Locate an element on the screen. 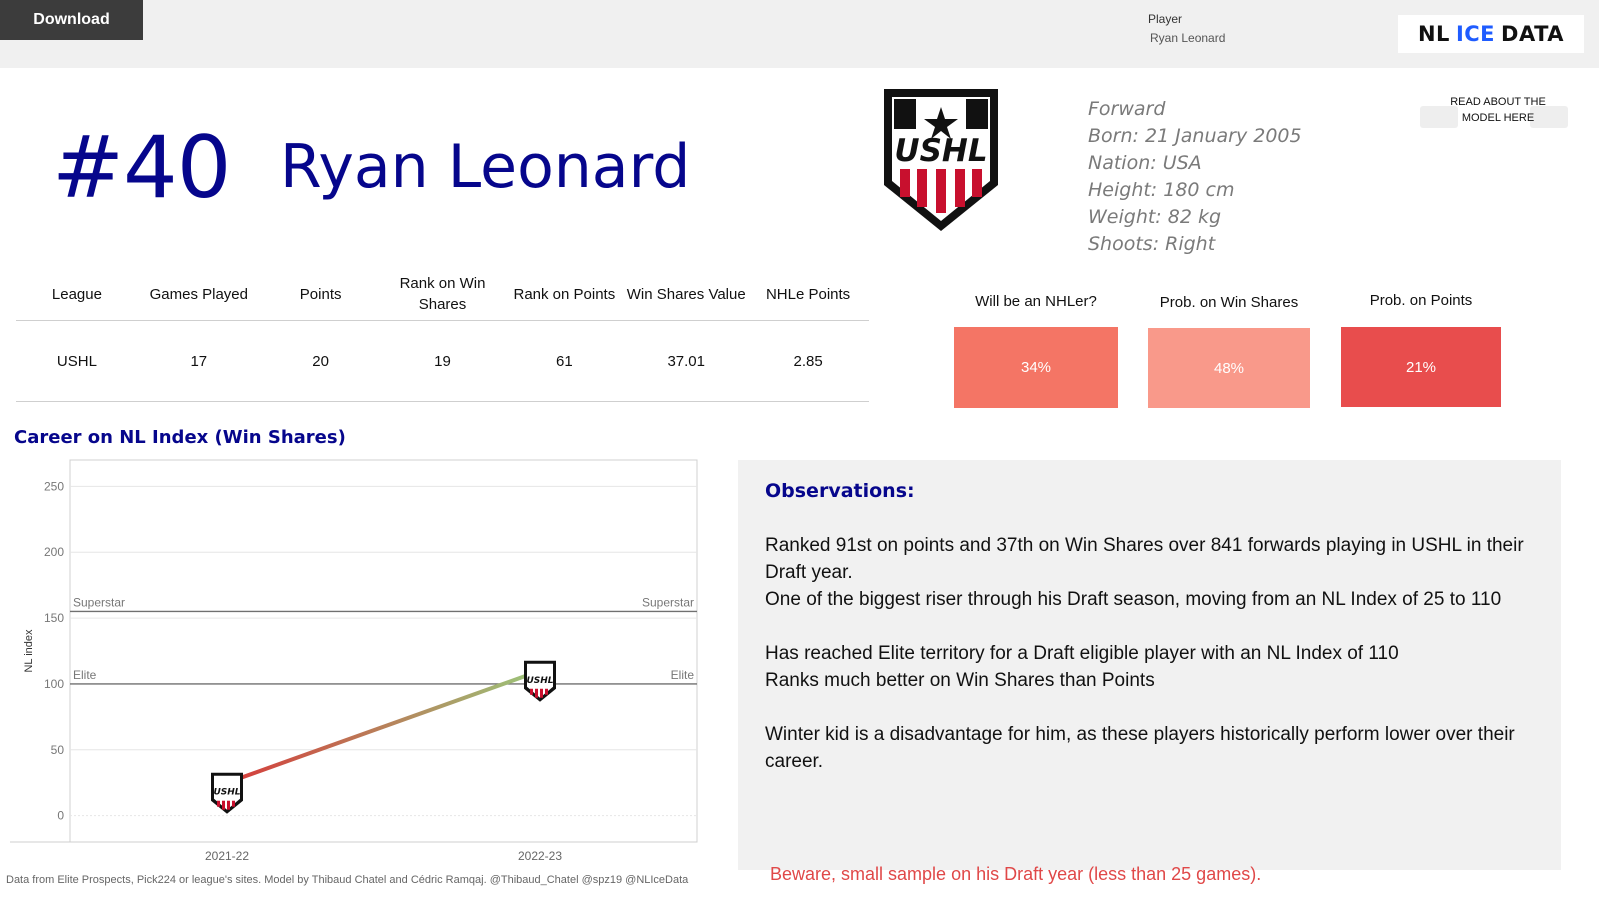  bio-position: Forward is located at coordinates (1127, 109).